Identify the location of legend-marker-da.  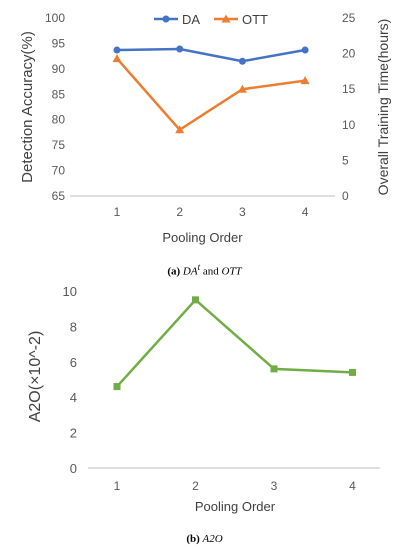
(166, 19).